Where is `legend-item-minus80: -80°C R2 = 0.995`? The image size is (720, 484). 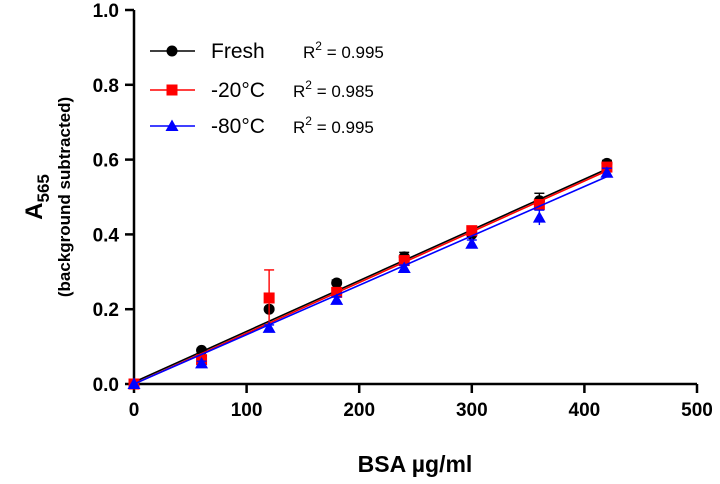 legend-item-minus80: -80°C R2 = 0.995 is located at coordinates (262, 126).